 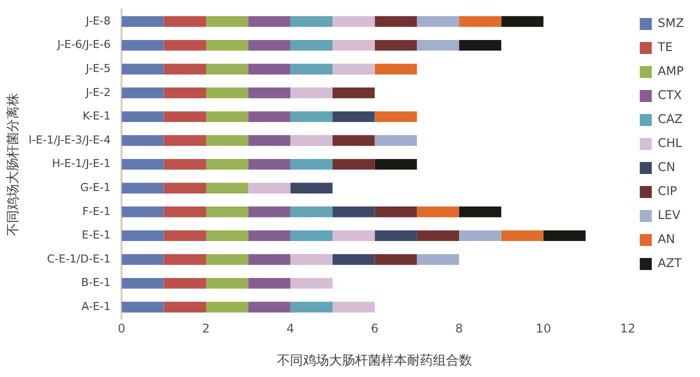 What do you see at coordinates (122, 328) in the screenshot?
I see `x-tick-label: 0` at bounding box center [122, 328].